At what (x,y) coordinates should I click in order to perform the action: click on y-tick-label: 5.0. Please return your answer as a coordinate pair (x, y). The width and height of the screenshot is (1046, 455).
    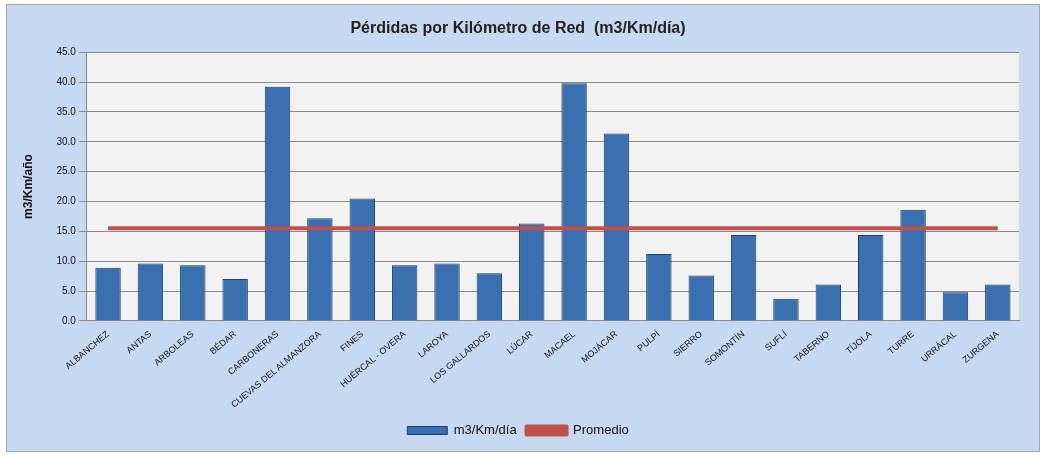
    Looking at the image, I should click on (69, 290).